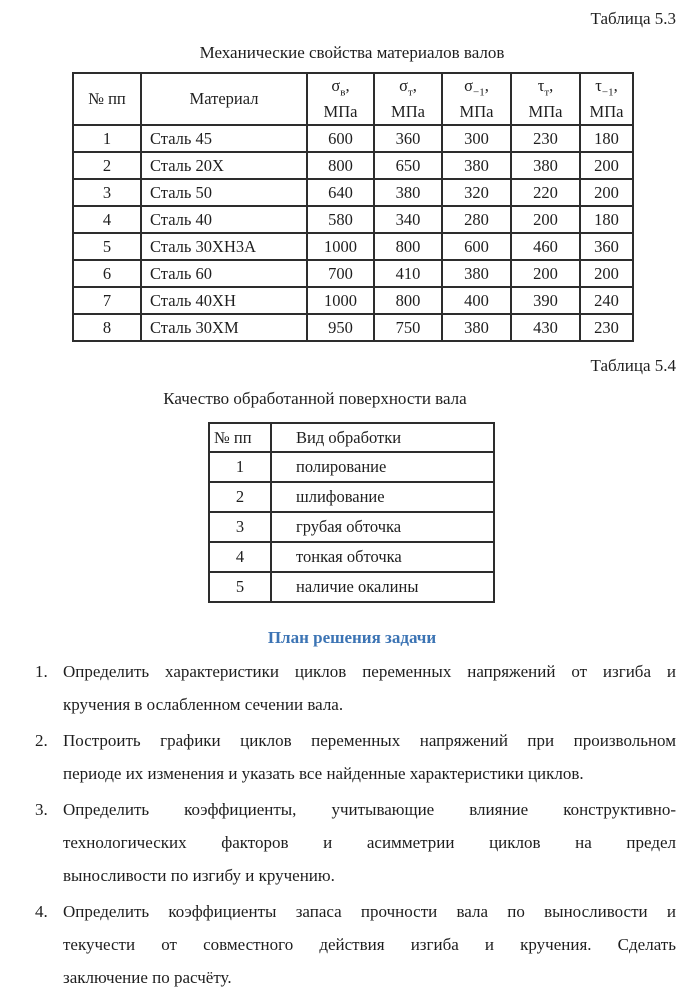 Image resolution: width=692 pixels, height=1000 pixels. What do you see at coordinates (351, 557) in the screenshot?
I see `table-row: 4 тонкая обточка` at bounding box center [351, 557].